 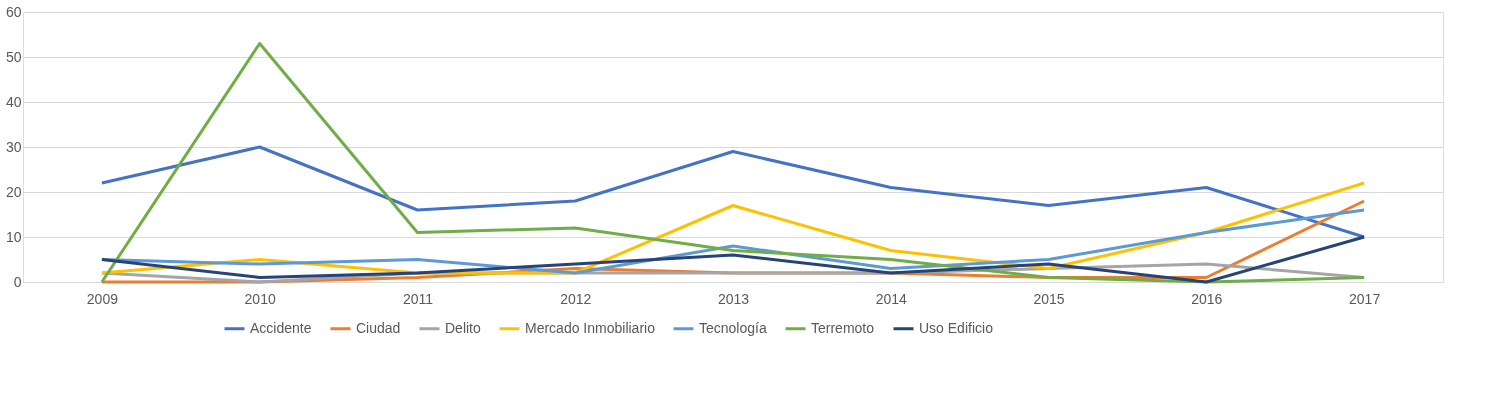 I want to click on x-tick-label: 2016, so click(x=1207, y=298).